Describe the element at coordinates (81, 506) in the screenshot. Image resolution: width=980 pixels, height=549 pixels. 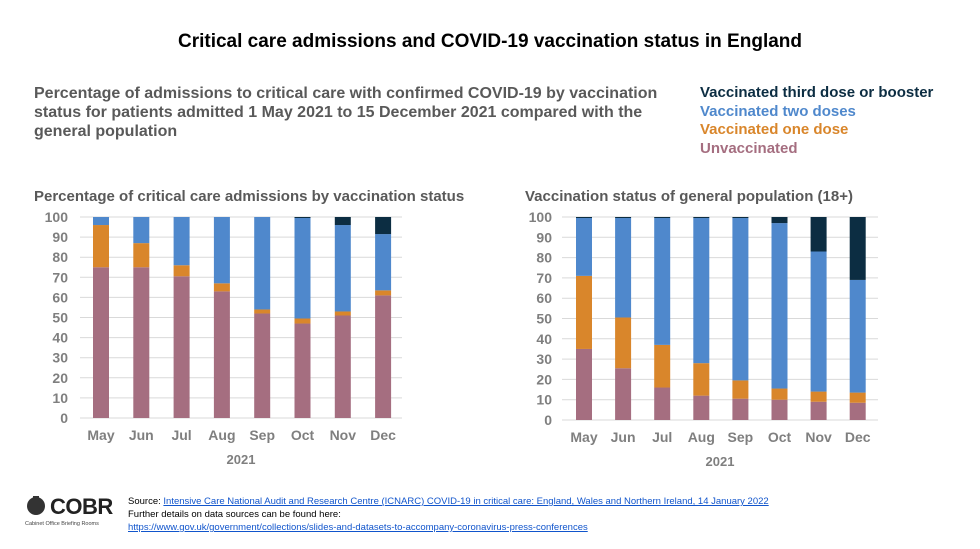
I see `logo-text: COBR` at that location.